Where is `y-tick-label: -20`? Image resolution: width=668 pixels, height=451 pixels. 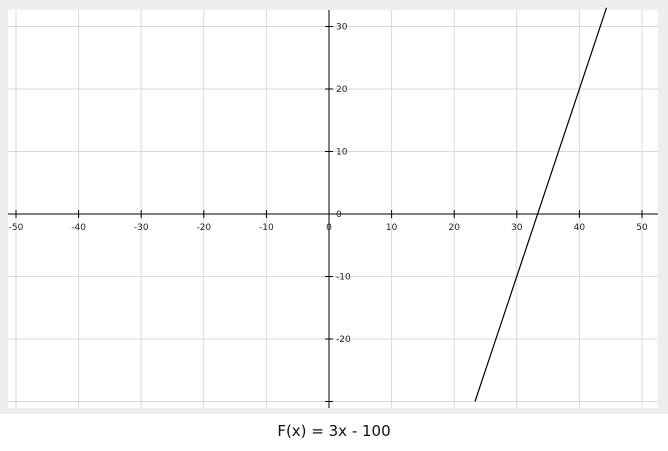
y-tick-label: -20 is located at coordinates (343, 340).